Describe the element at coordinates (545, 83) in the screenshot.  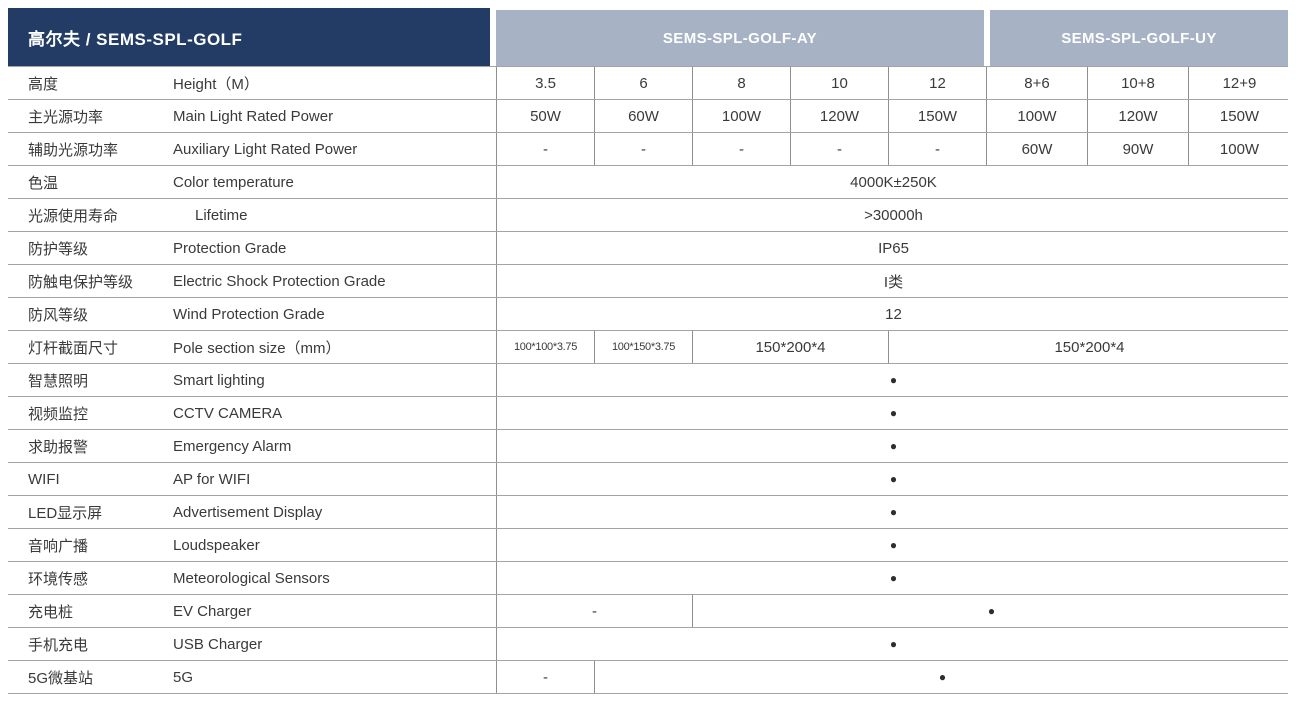
I see `spec-value: 3.5` at that location.